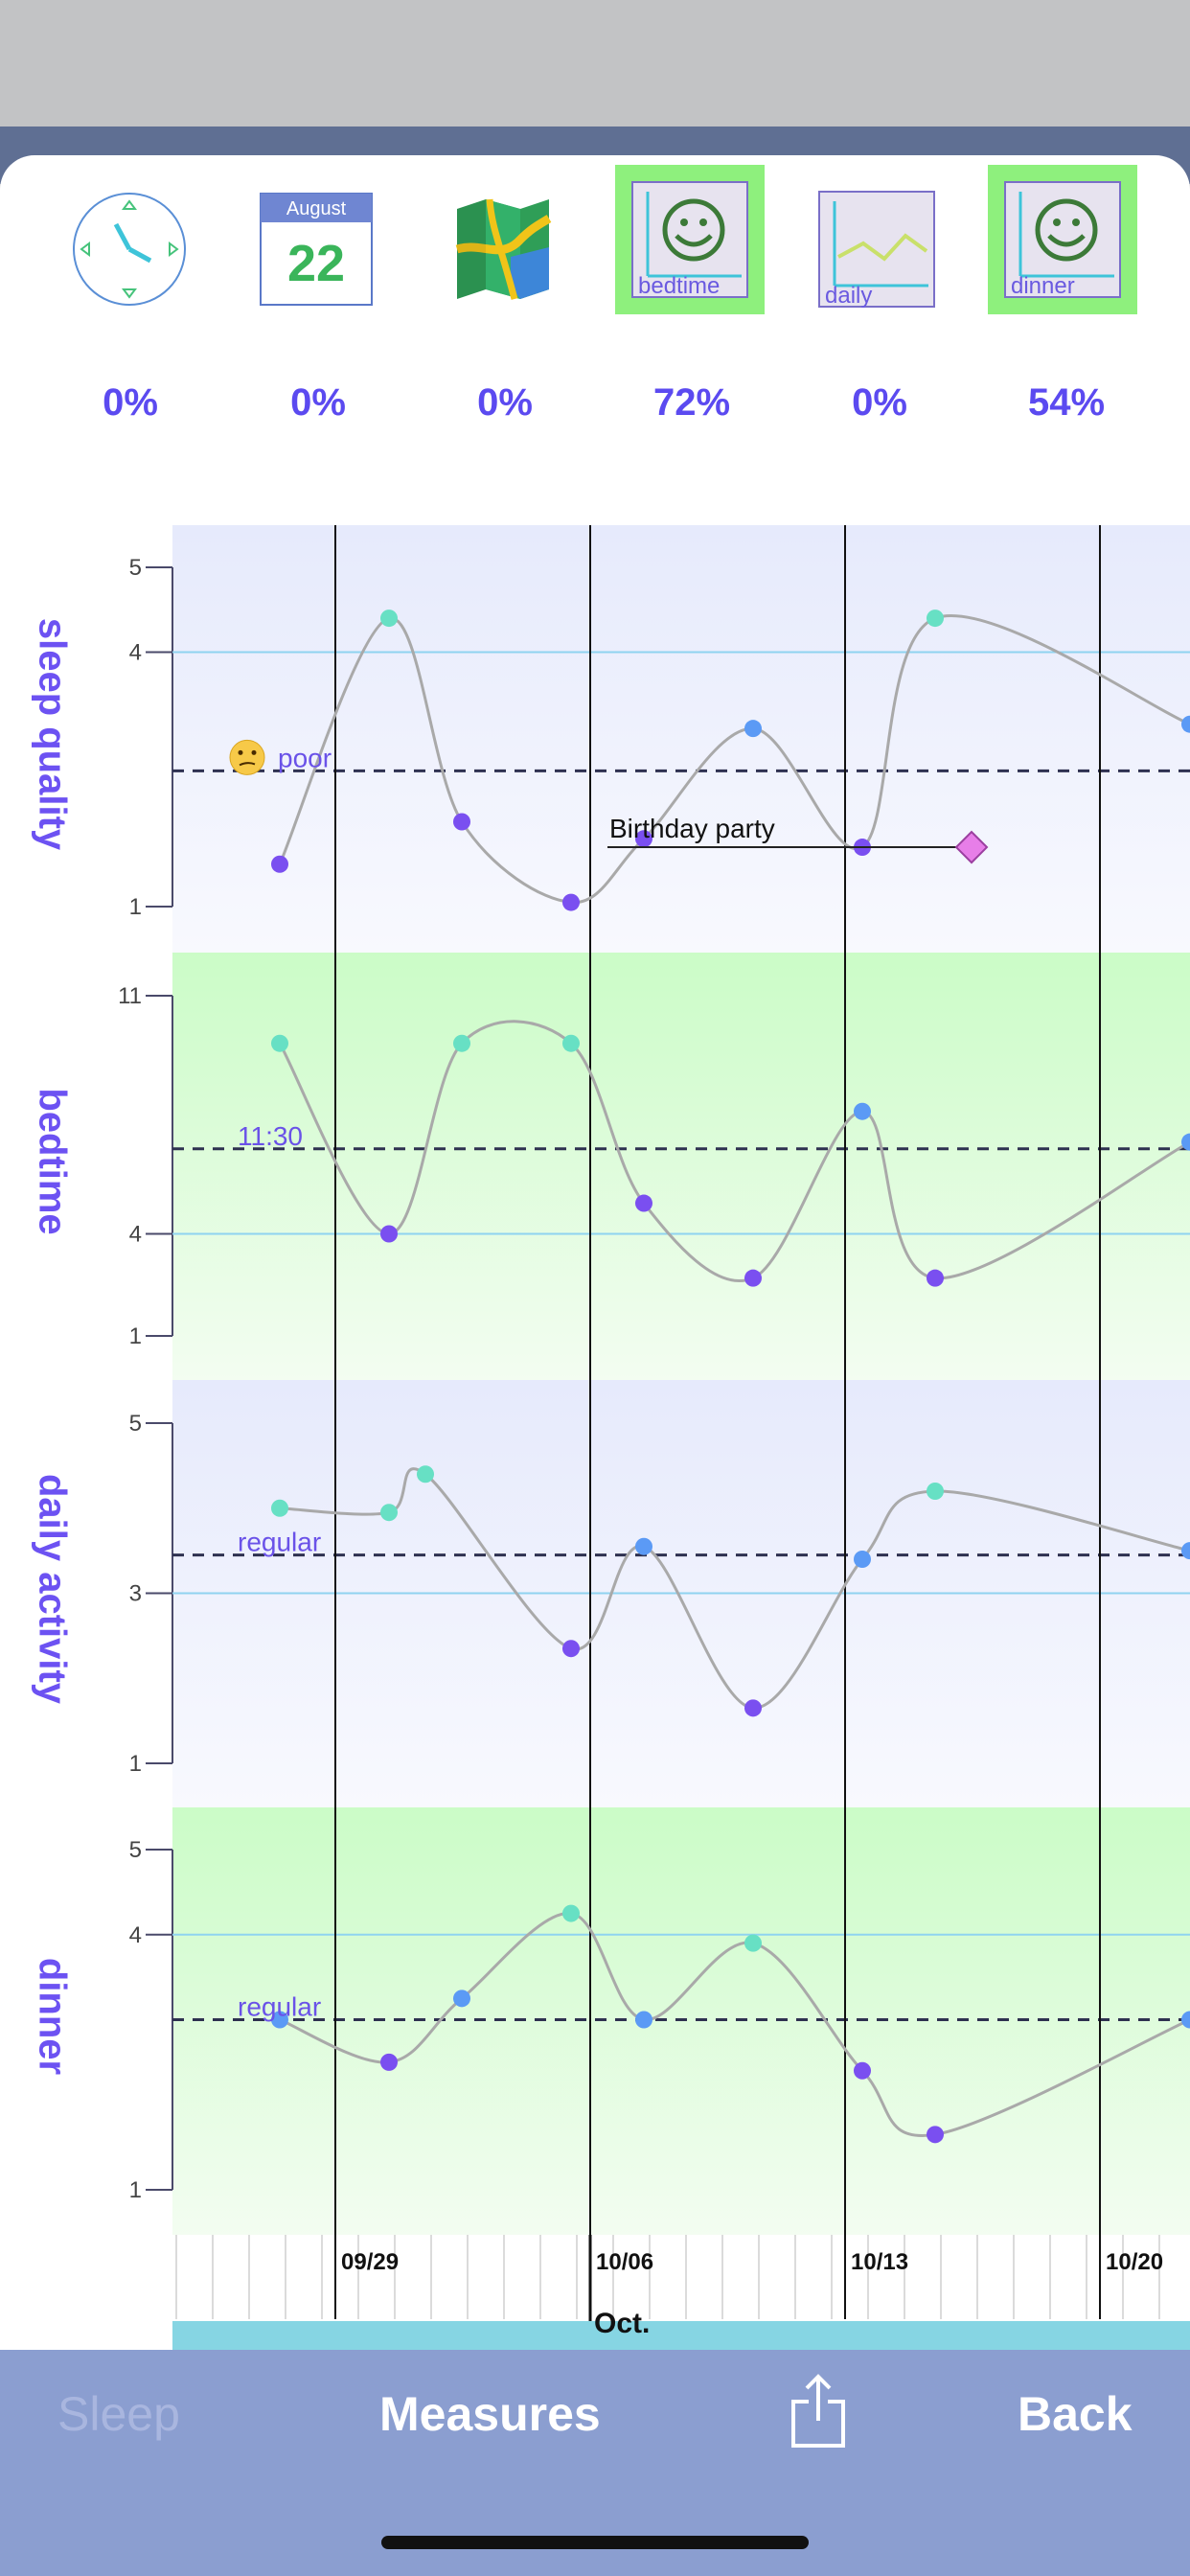 The width and height of the screenshot is (1190, 2576). Describe the element at coordinates (972, 847) in the screenshot. I see `annotation-marker-icon` at that location.